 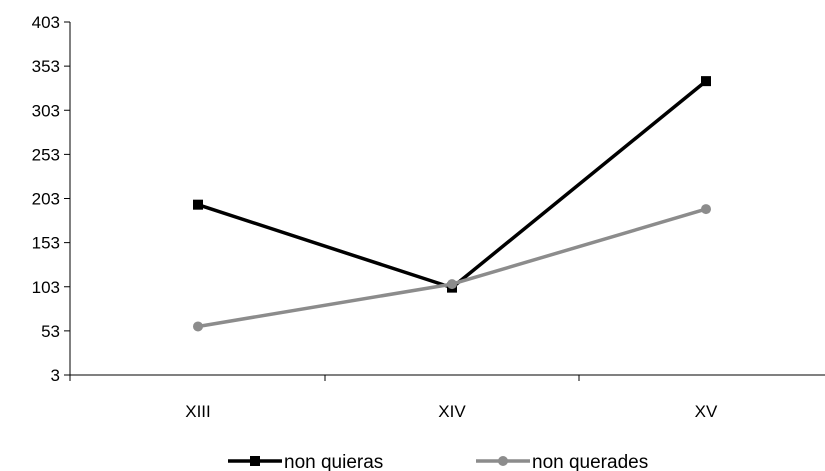 I want to click on x-tick-label: XIII, so click(x=198, y=411).